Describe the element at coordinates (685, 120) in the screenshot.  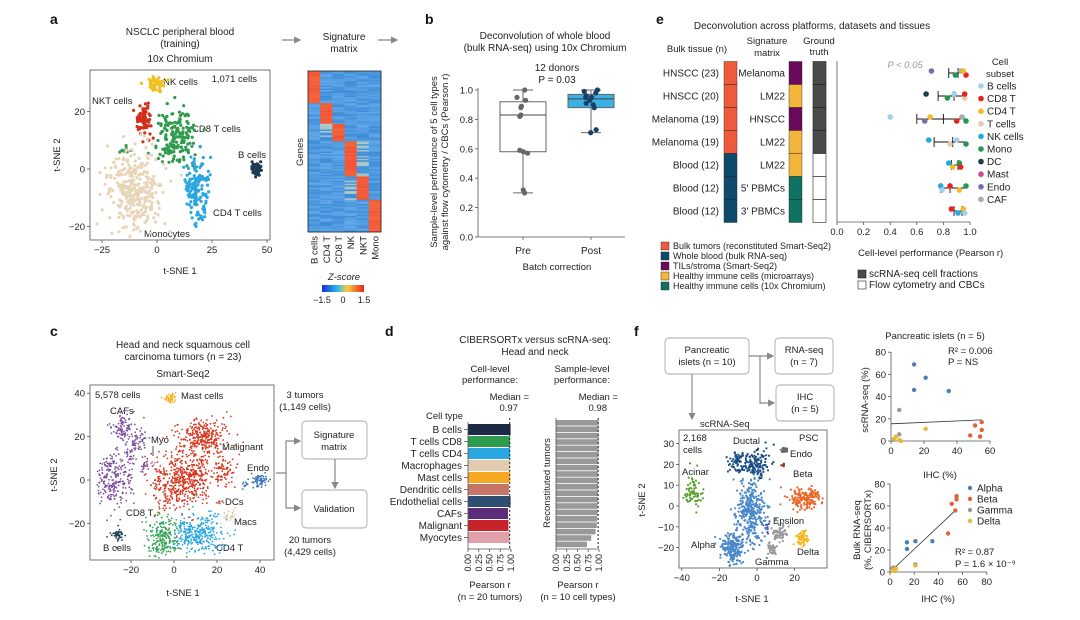
I see `tissue-label: Melanoma (19)` at that location.